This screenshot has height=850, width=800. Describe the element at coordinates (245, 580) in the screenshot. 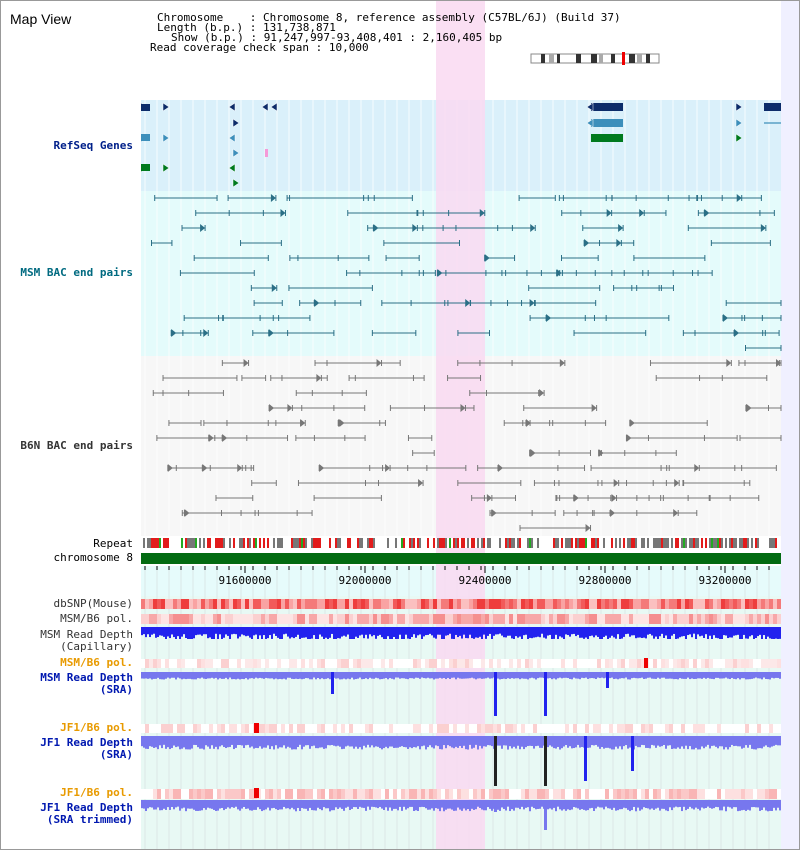

I see `axis-tick-label: 91600000` at that location.